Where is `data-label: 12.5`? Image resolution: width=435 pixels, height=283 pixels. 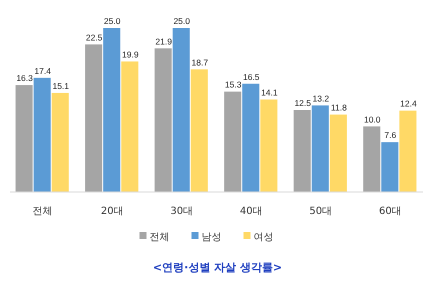
data-label: 12.5 is located at coordinates (303, 103).